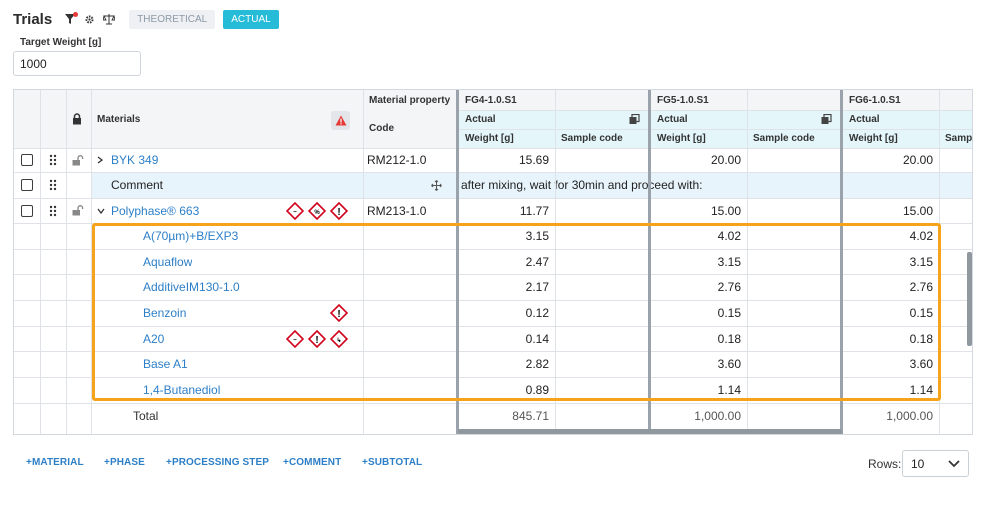 This screenshot has height=506, width=988. Describe the element at coordinates (533, 160) in the screenshot. I see `weight-cell: 15.69` at that location.